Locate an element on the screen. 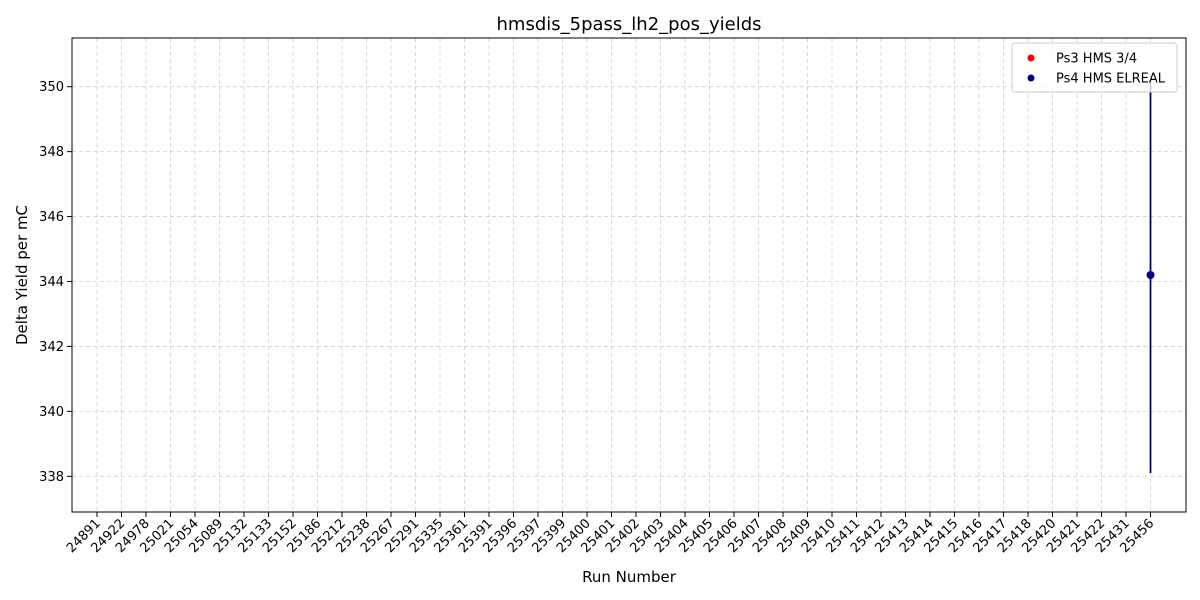 The height and width of the screenshot is (600, 1200). legend-label: Ps3 HMS 3/4 is located at coordinates (1096, 59).